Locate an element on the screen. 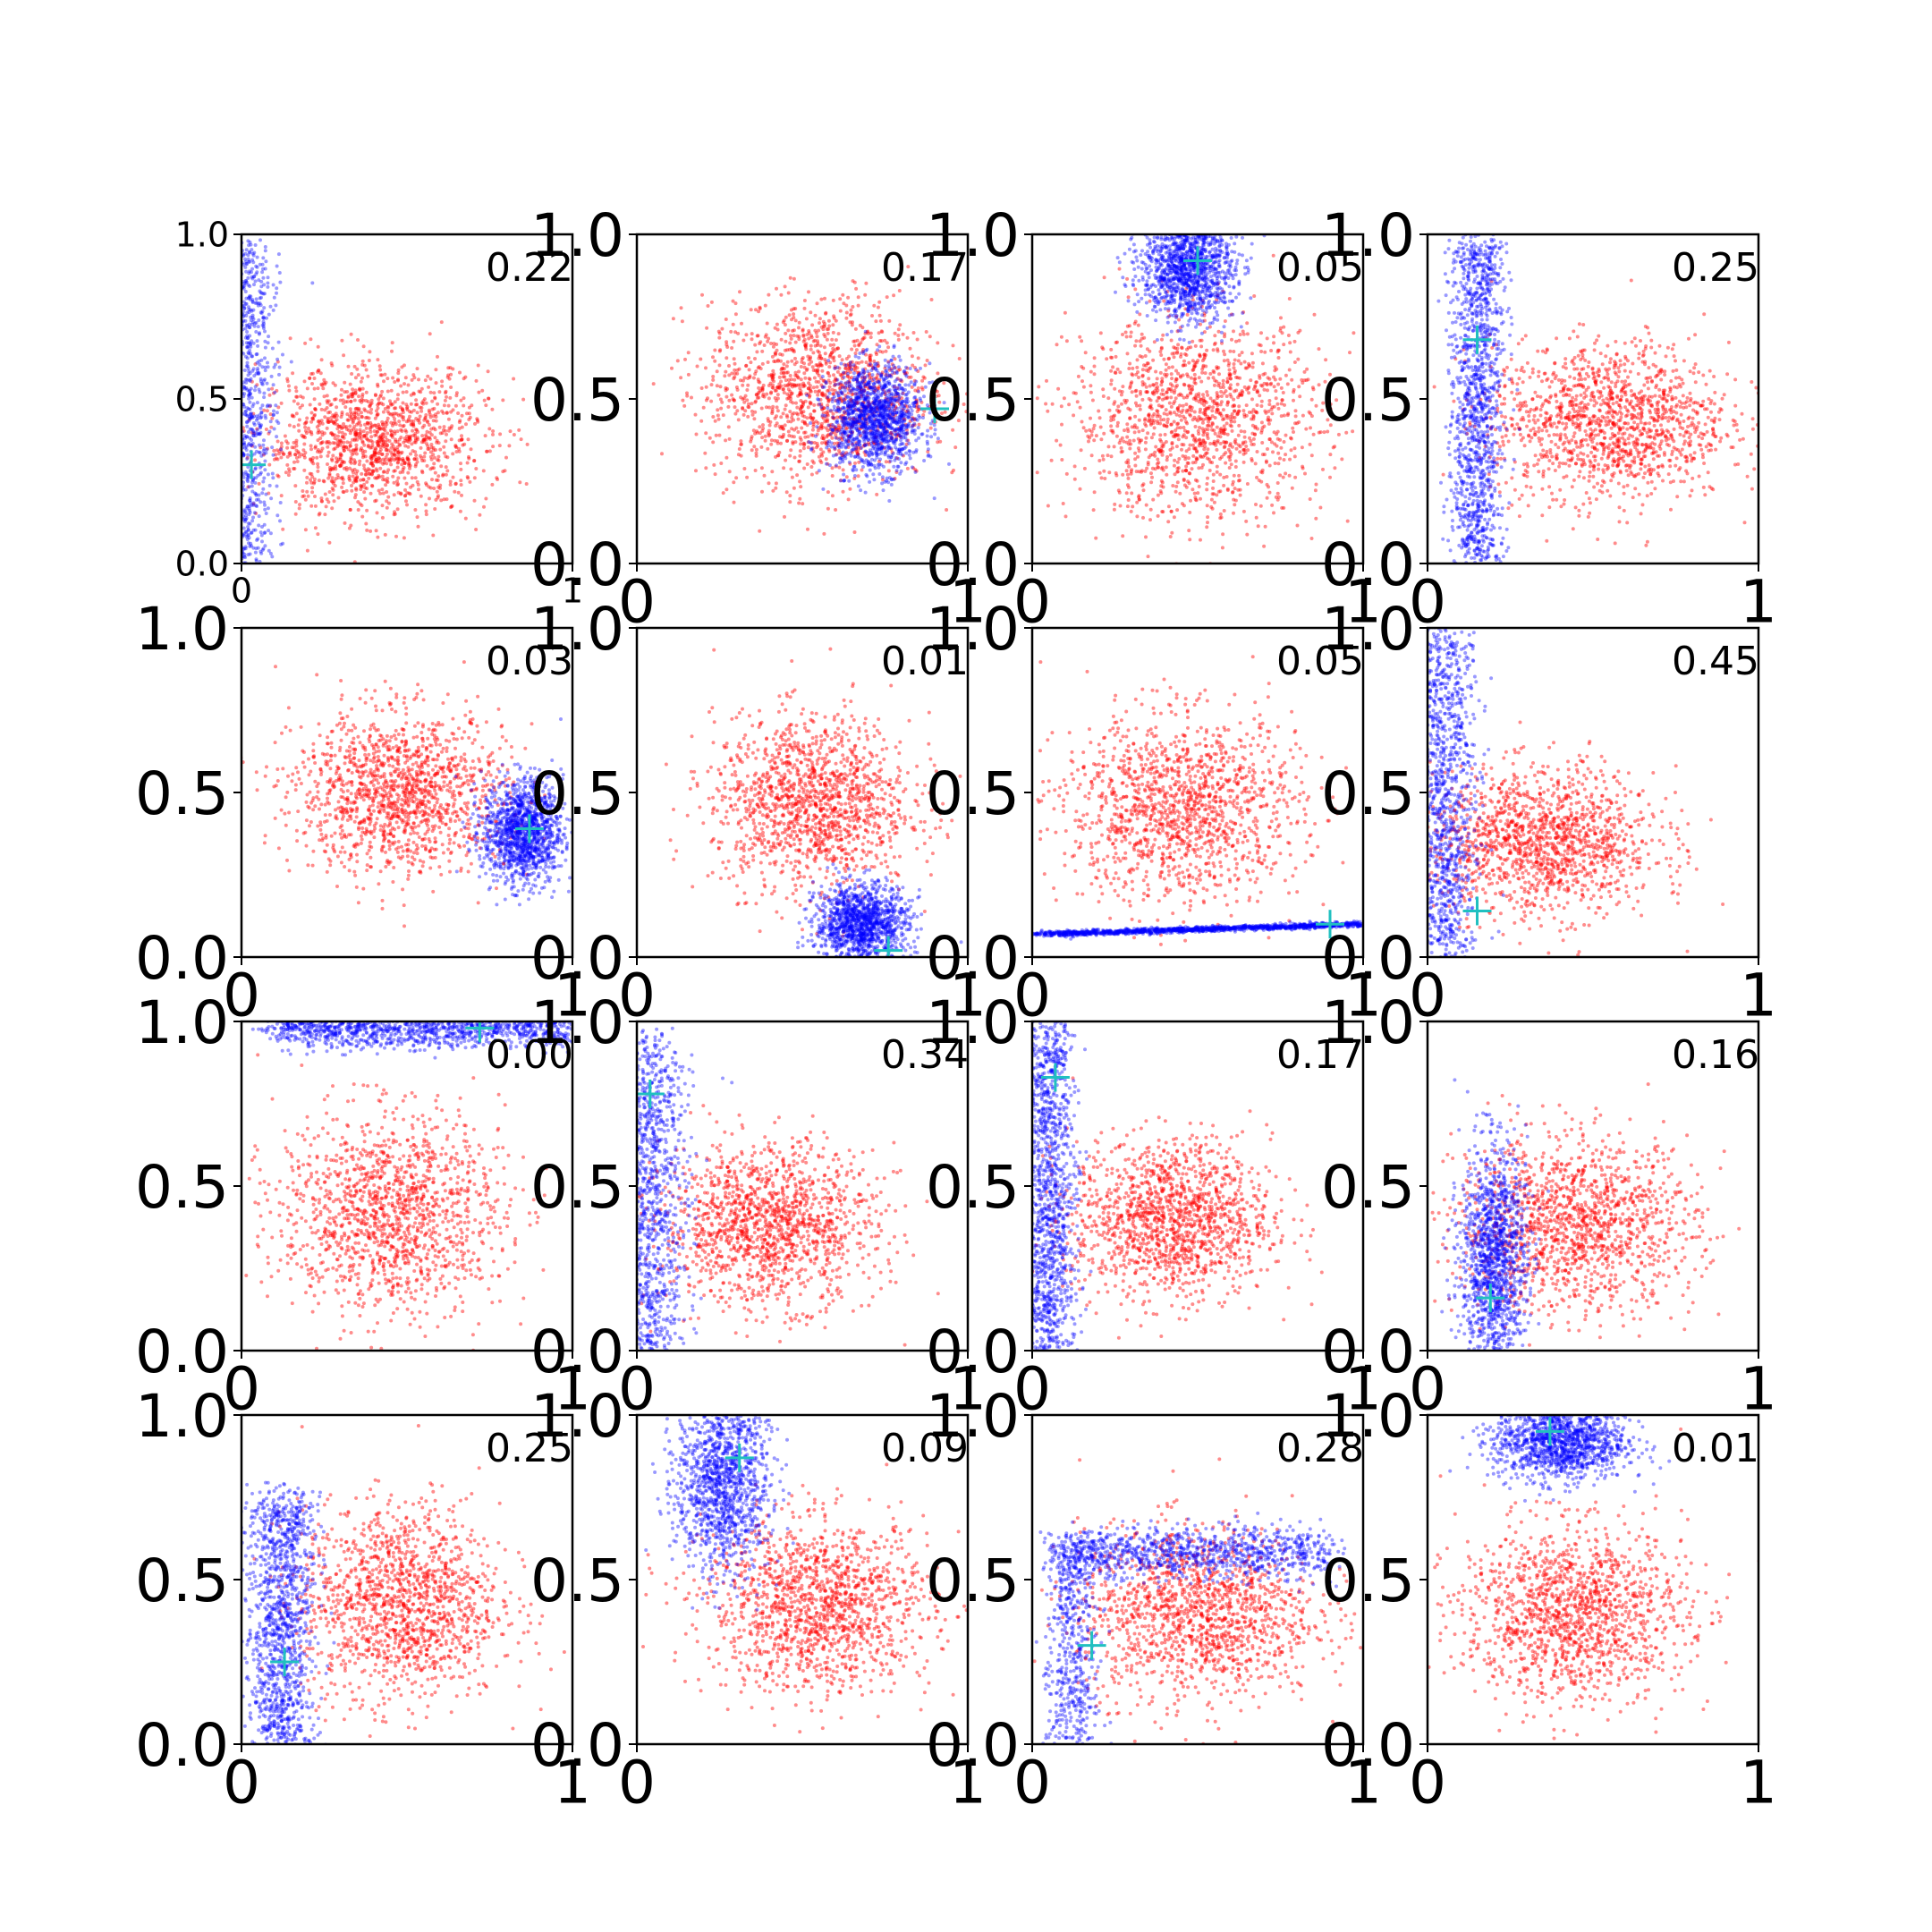 The height and width of the screenshot is (1932, 1932). scatter-points is located at coordinates (1195, 399).